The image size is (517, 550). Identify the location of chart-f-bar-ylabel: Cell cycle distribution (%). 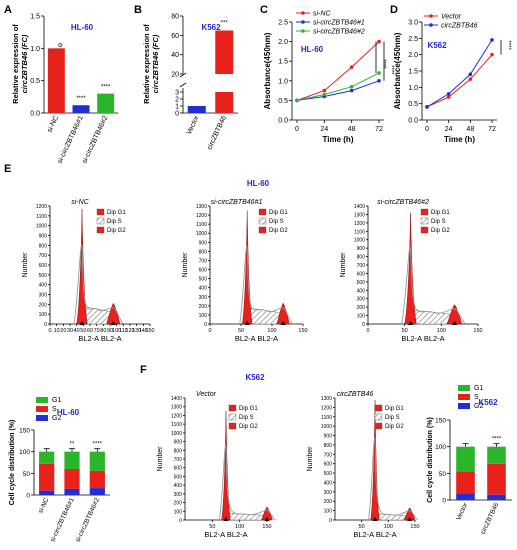
(430, 460).